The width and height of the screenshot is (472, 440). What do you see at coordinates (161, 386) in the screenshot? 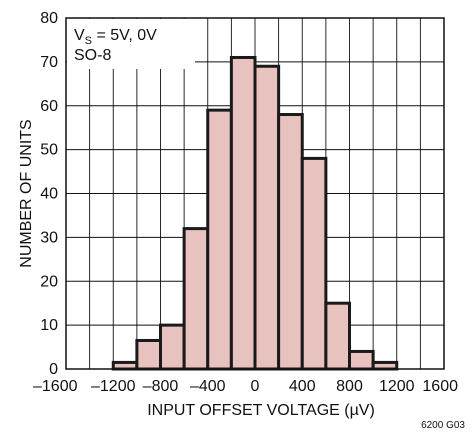
I see `x-tick-label: –800` at bounding box center [161, 386].